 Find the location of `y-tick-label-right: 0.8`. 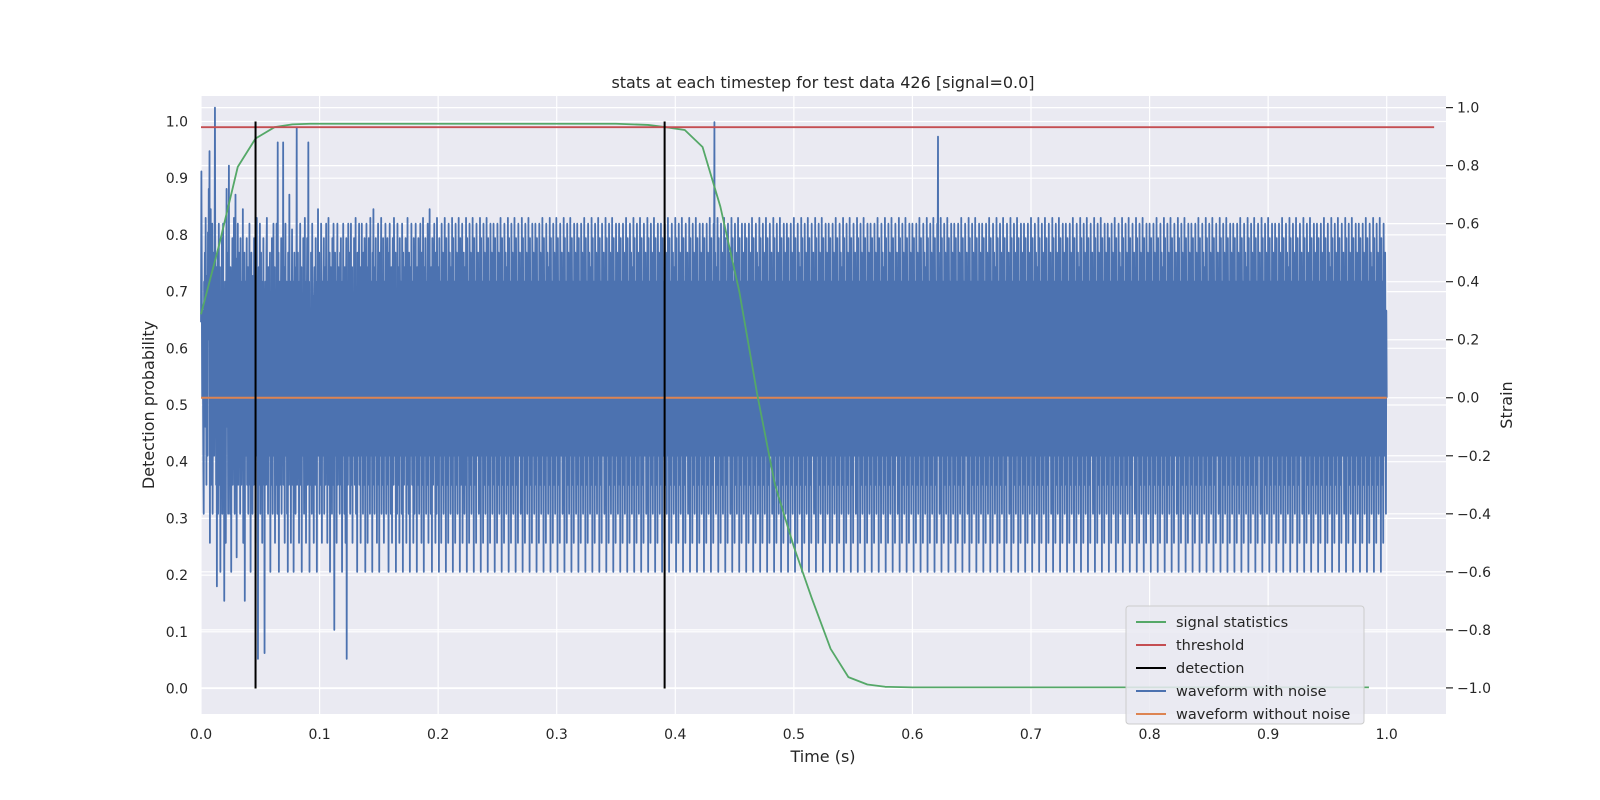

y-tick-label-right: 0.8 is located at coordinates (1468, 167).